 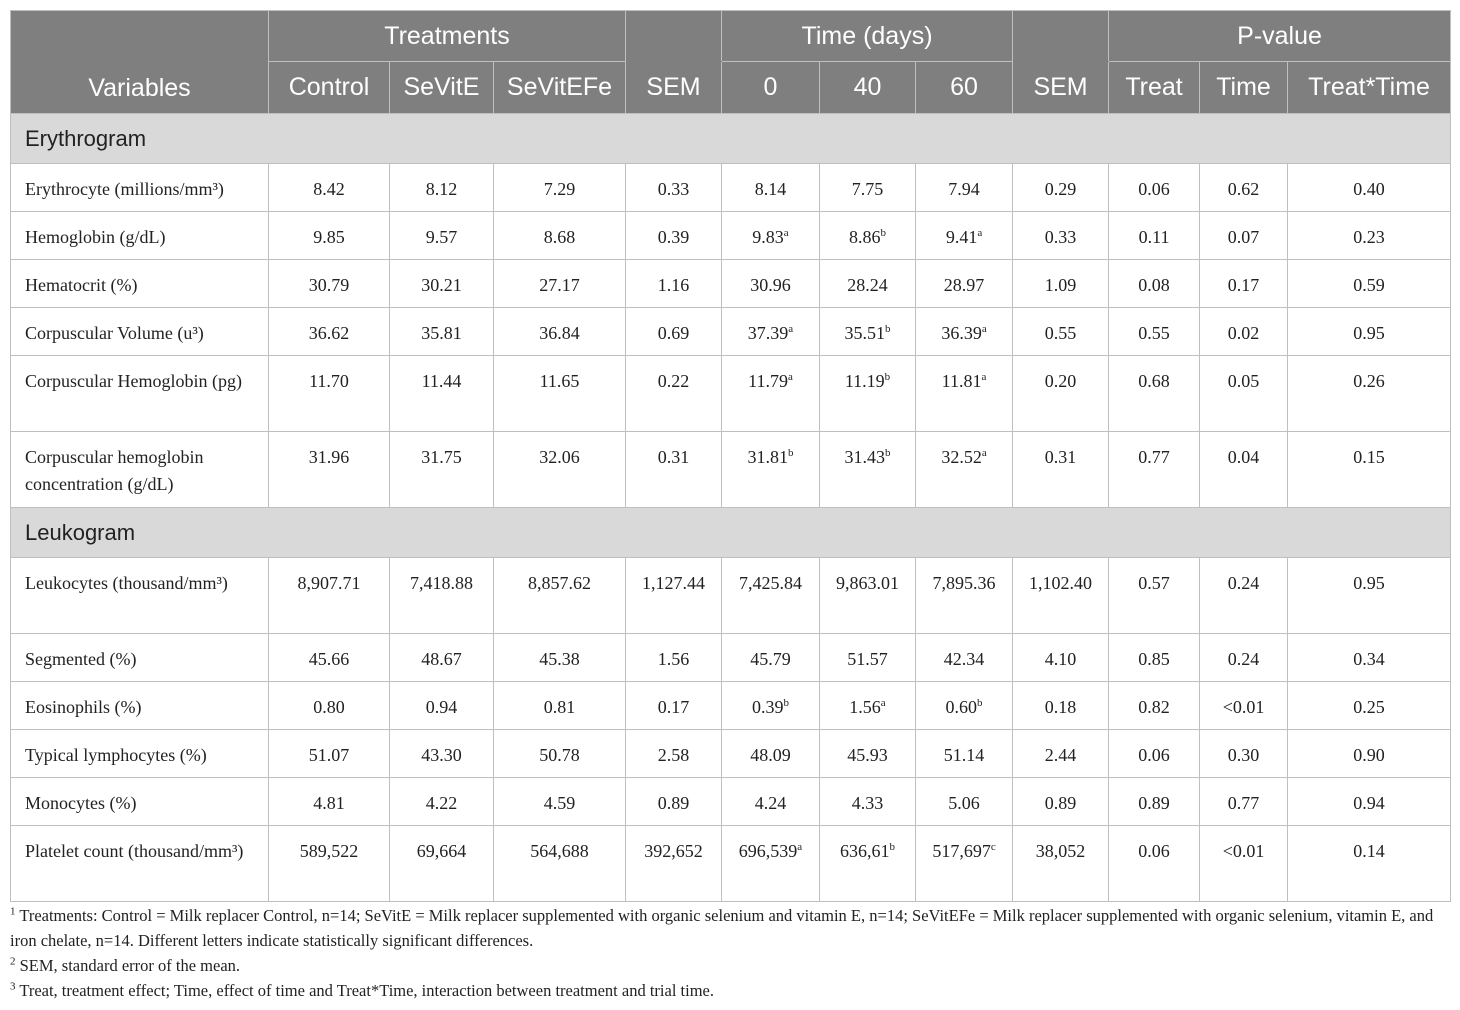 I want to click on cell-value: 0.02, so click(x=1243, y=333).